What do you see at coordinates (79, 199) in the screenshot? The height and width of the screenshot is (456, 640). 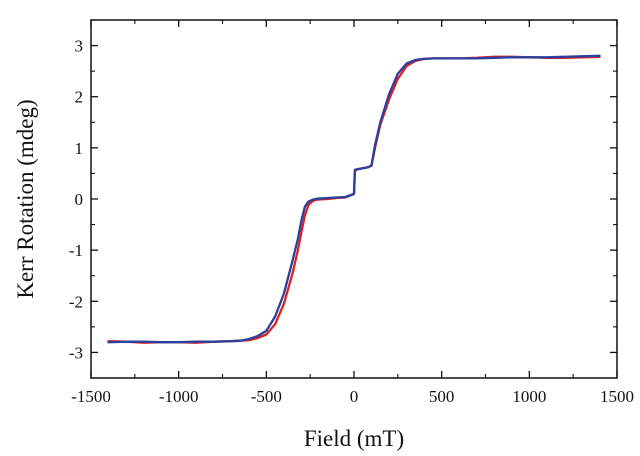 I see `y-tick-label: 0` at bounding box center [79, 199].